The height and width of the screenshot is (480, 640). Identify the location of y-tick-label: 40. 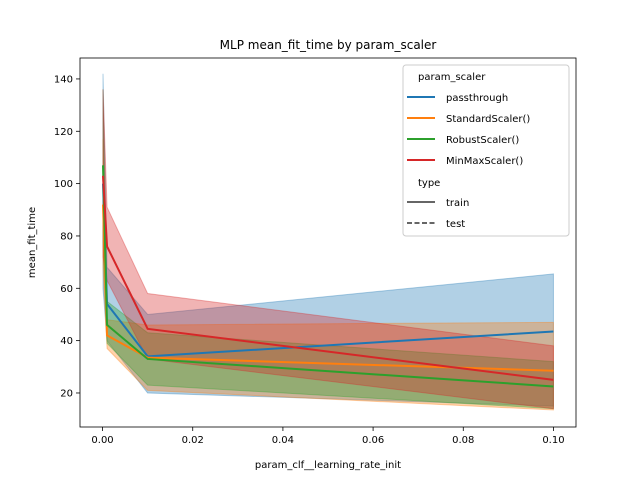
(66, 341).